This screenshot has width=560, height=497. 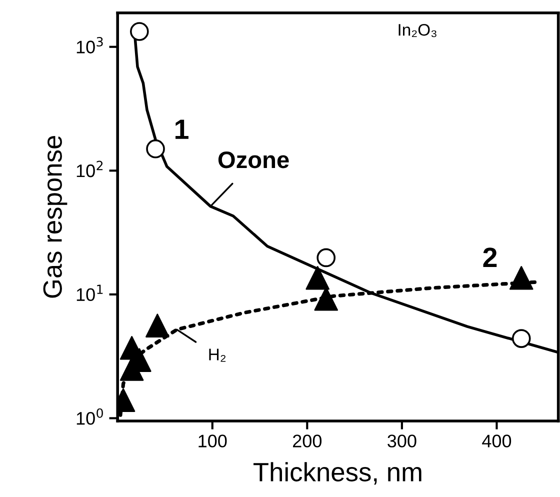 I want to click on annotation: H₂, so click(x=217, y=355).